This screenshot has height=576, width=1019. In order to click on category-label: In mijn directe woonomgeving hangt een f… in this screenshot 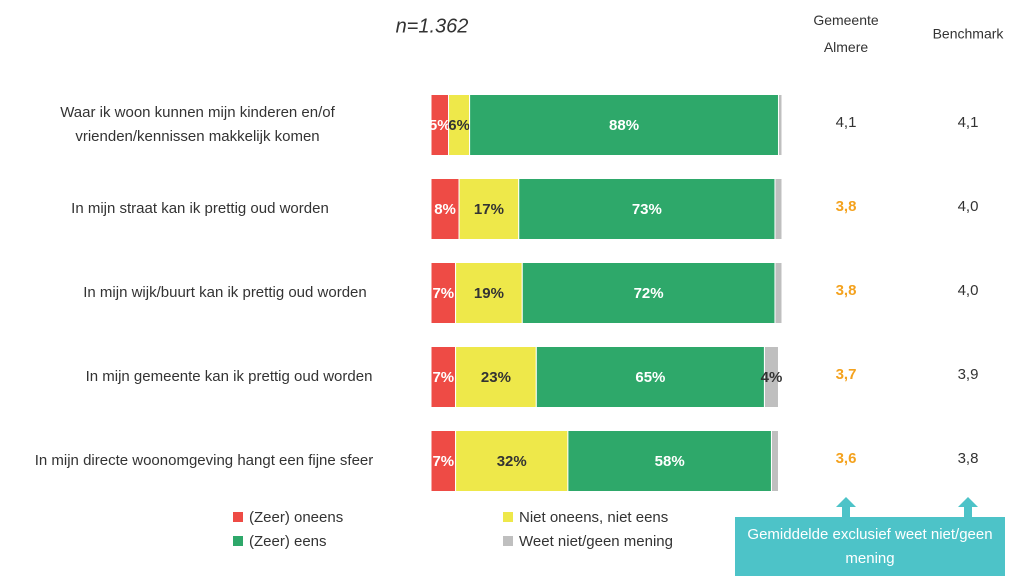, I will do `click(204, 460)`.